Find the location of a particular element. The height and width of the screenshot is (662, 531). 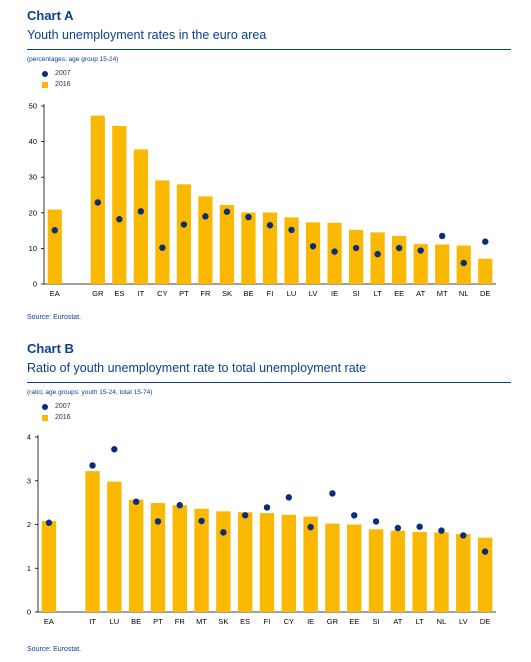

bar-2016-DE is located at coordinates (485, 574).